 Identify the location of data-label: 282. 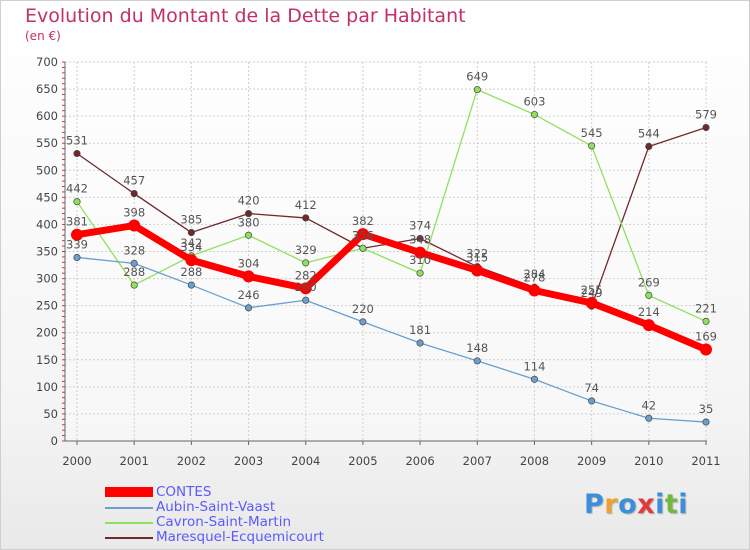
(306, 275).